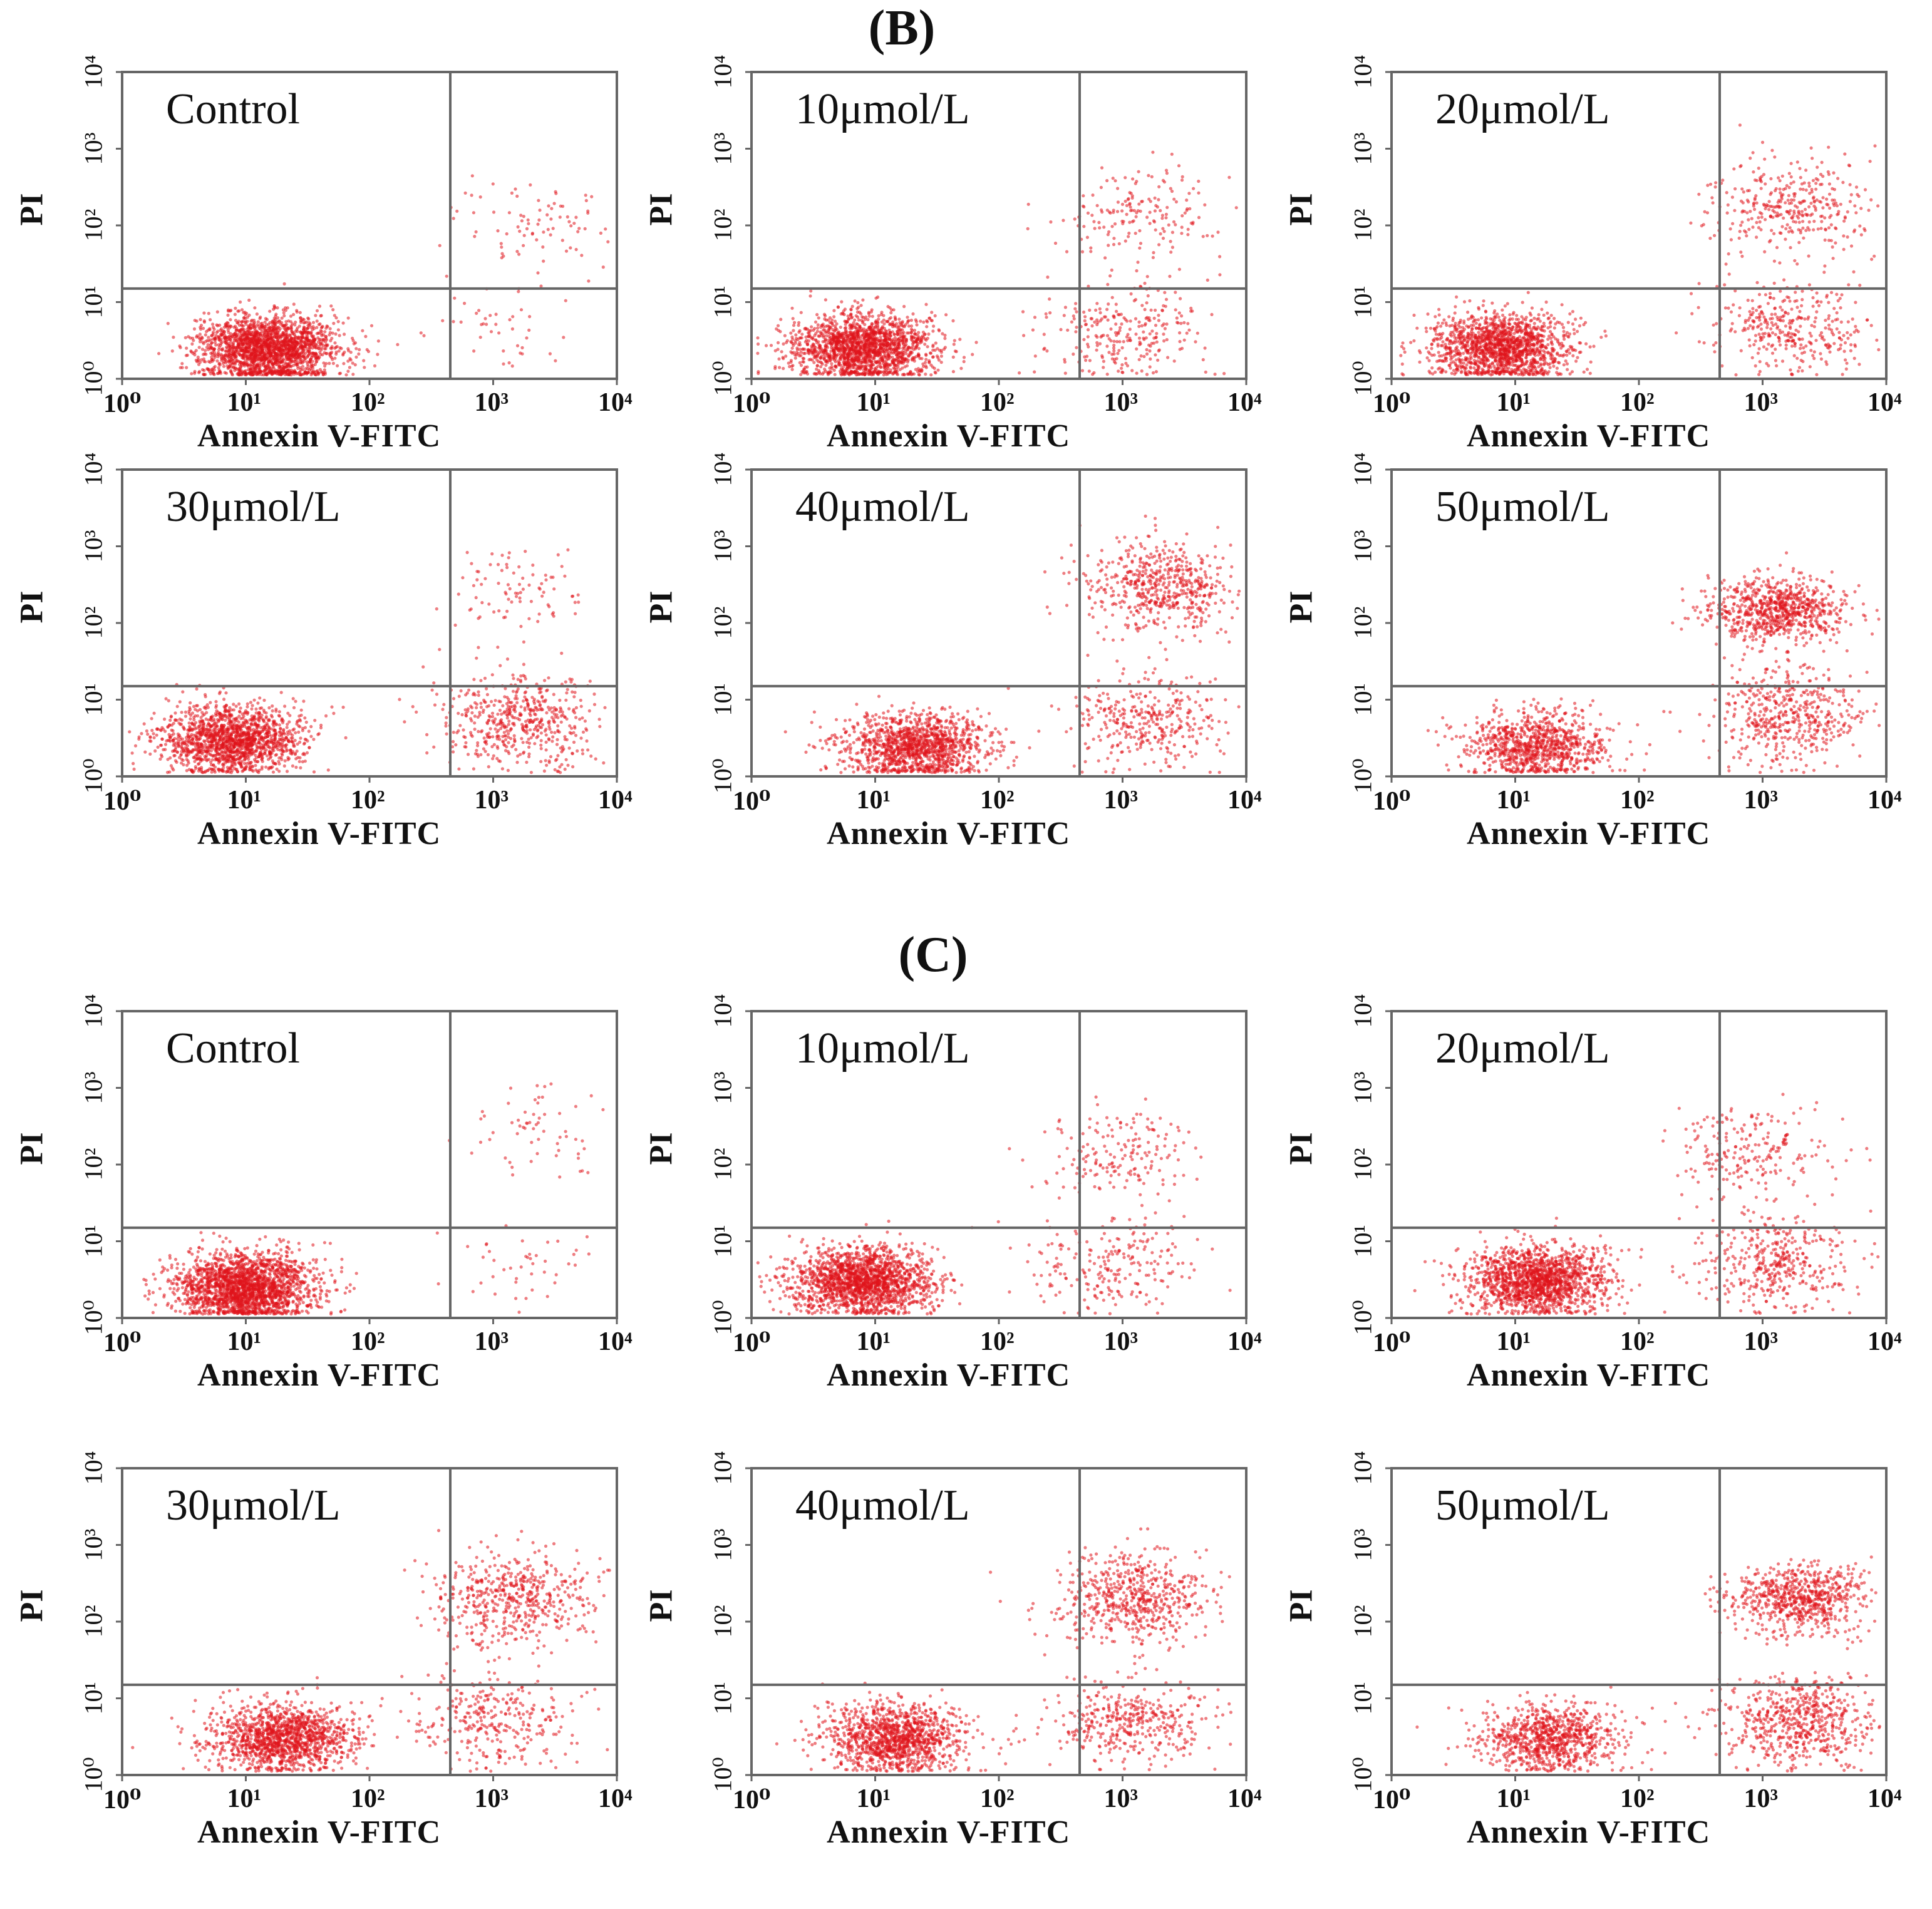 The height and width of the screenshot is (1909, 1932). Describe the element at coordinates (997, 228) in the screenshot. I see `scatter-plot-area` at that location.